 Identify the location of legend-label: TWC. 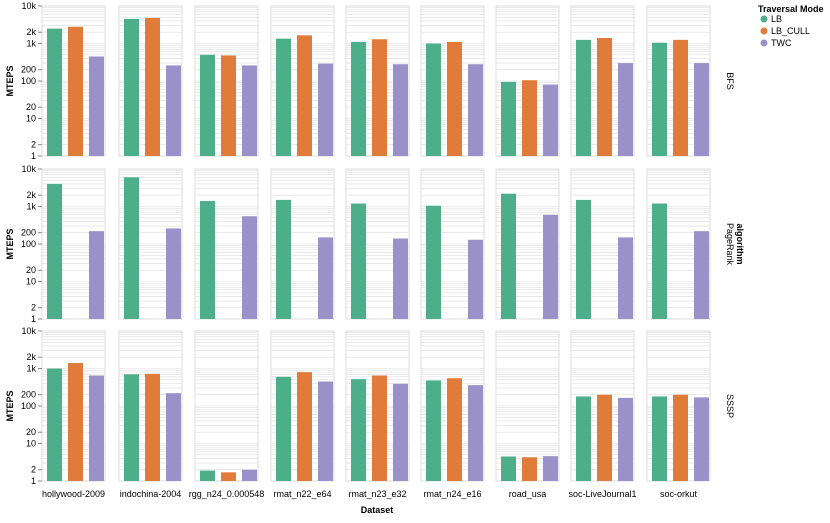
(781, 43).